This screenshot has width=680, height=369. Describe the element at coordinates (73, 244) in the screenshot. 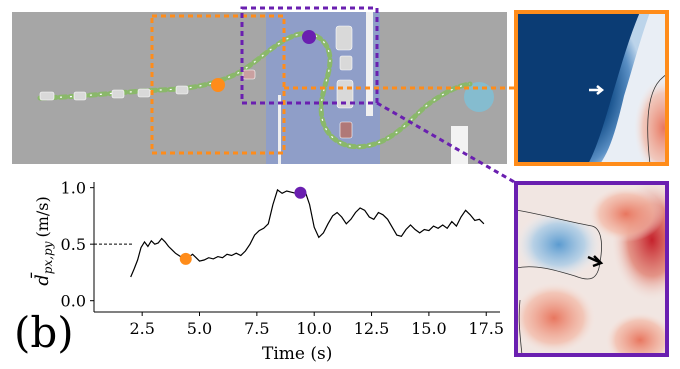

I see `y-tick-label: 0.5` at that location.